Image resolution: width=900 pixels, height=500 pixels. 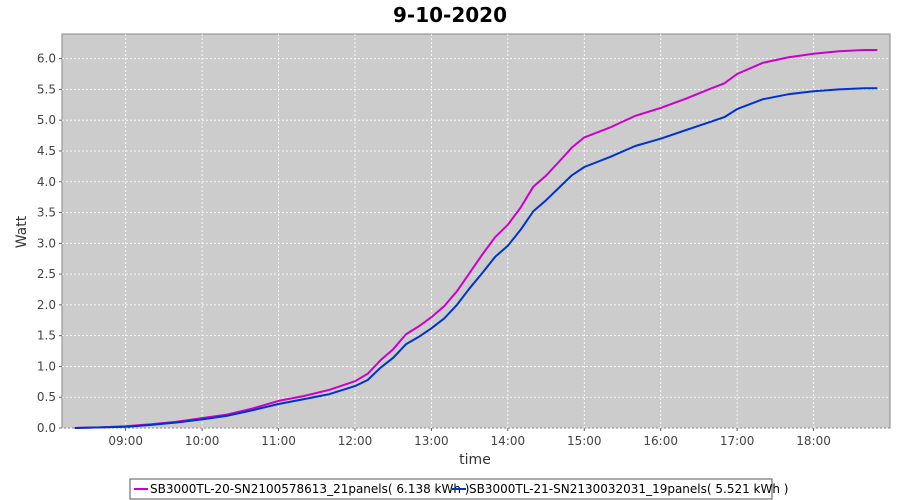 What do you see at coordinates (813, 441) in the screenshot?
I see `x-tick-label-9: 18:00` at bounding box center [813, 441].